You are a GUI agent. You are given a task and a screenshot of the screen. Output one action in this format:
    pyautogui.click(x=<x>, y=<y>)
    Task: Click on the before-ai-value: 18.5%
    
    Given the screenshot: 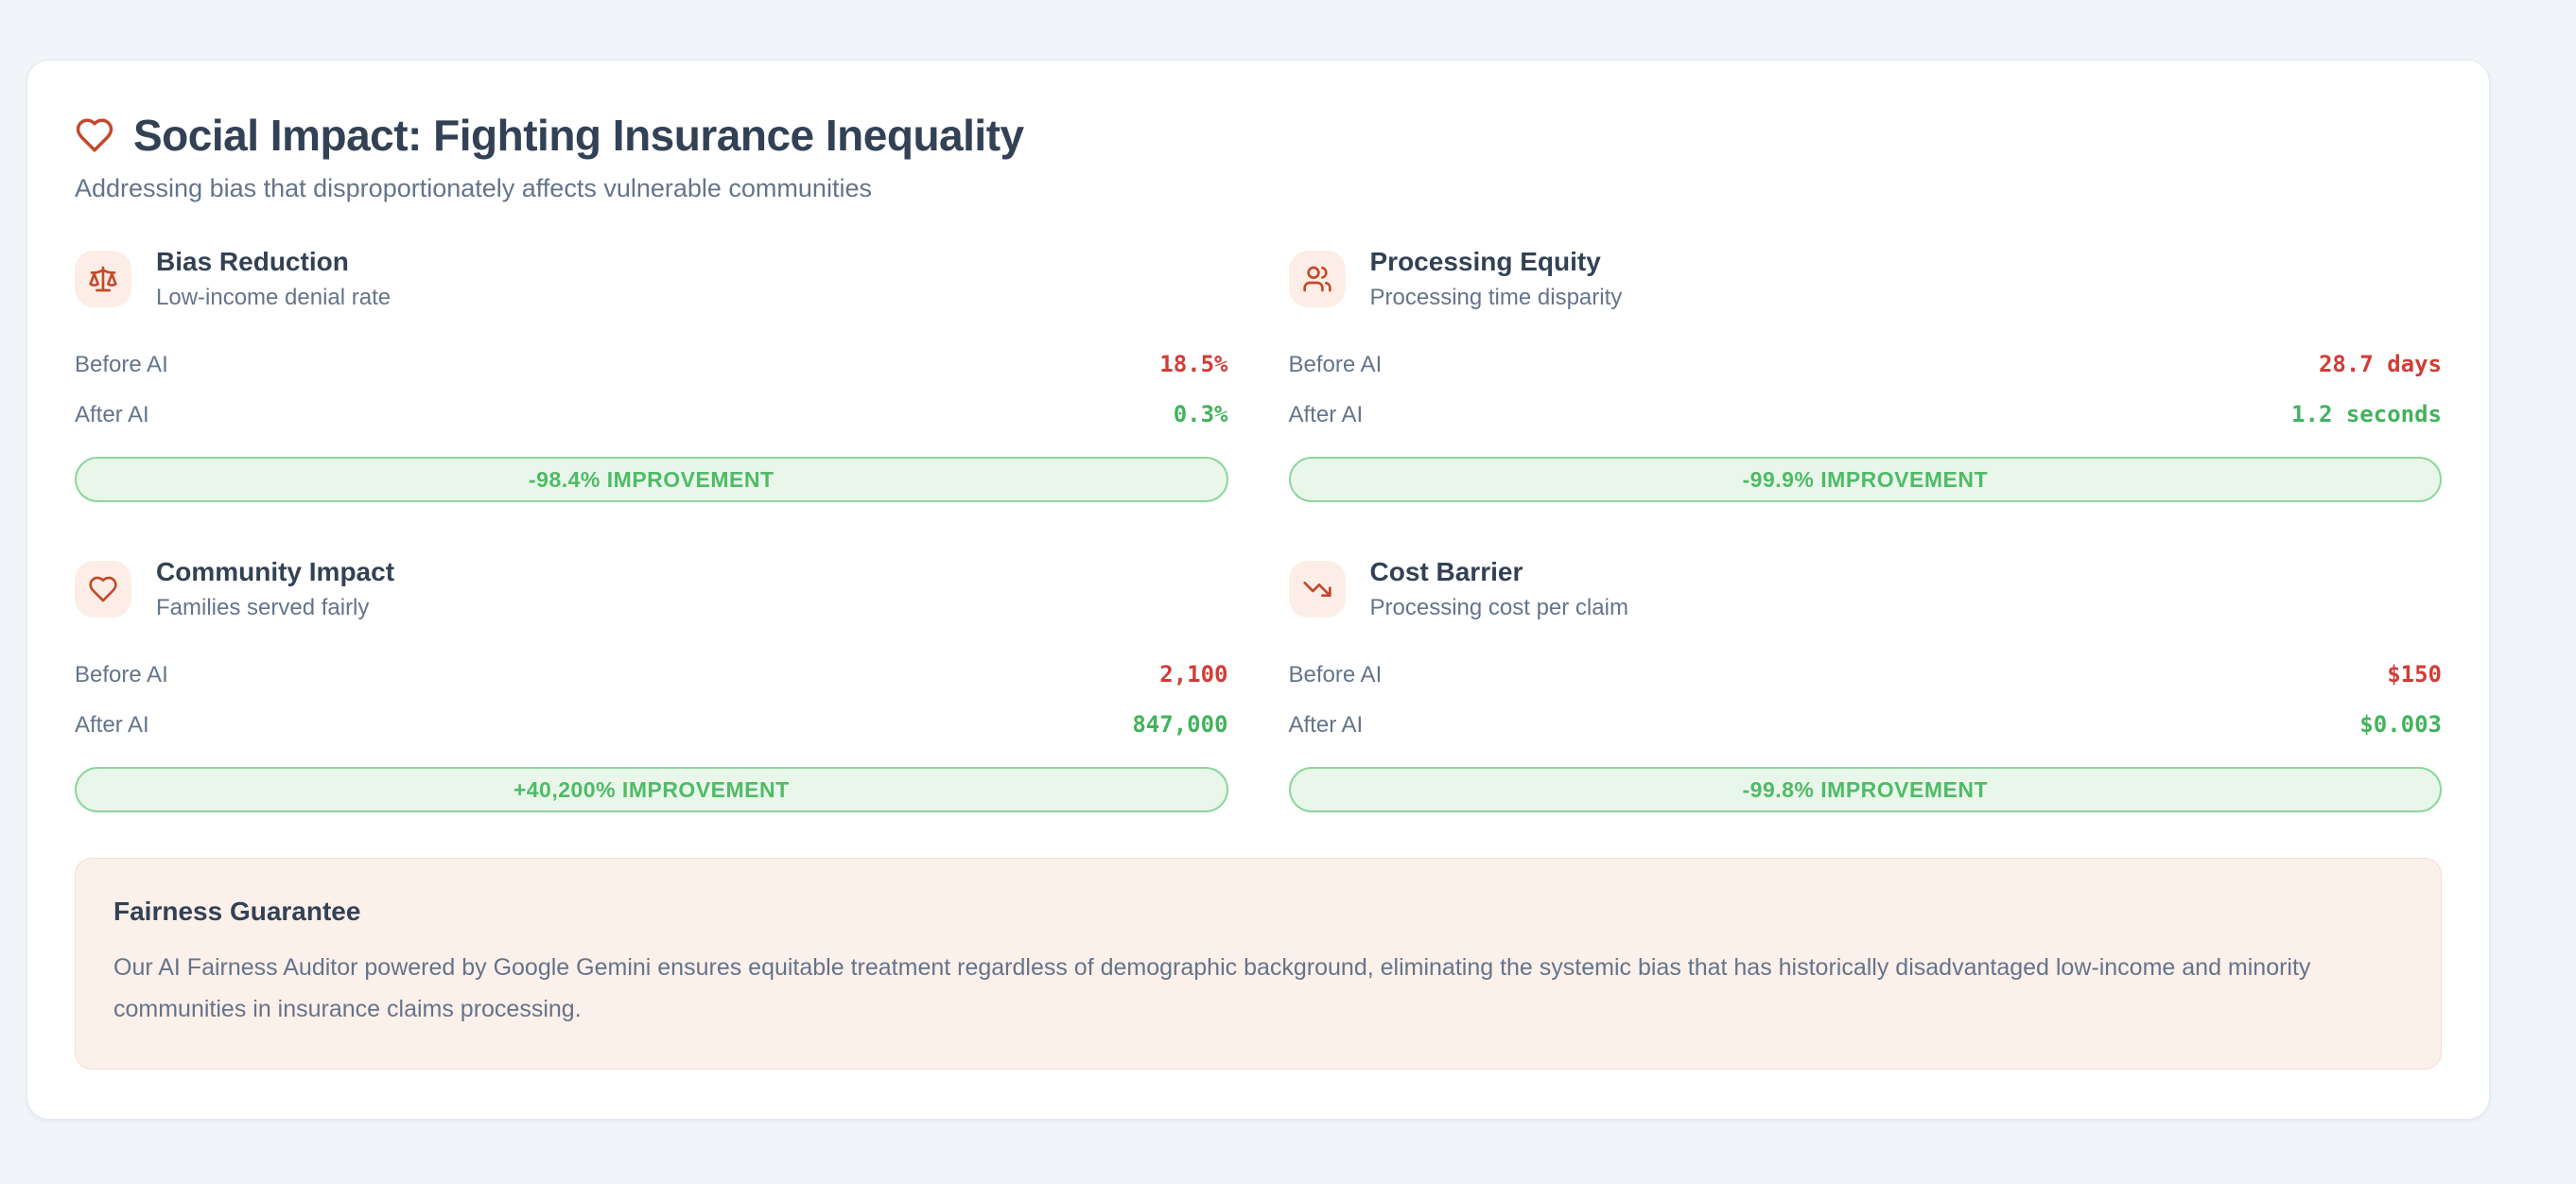 What is the action you would take?
    pyautogui.click(x=1193, y=364)
    